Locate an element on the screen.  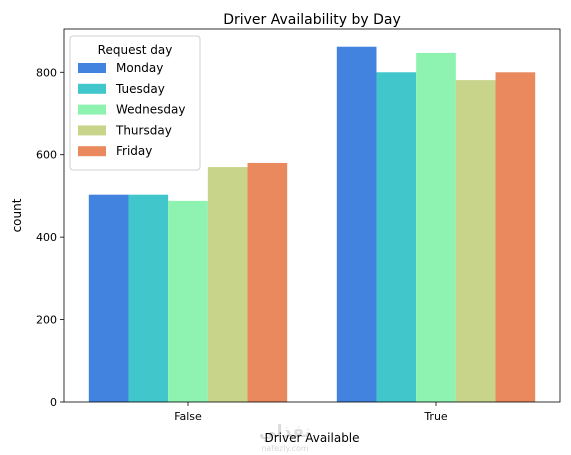
legend-swatch-monday is located at coordinates (92, 68).